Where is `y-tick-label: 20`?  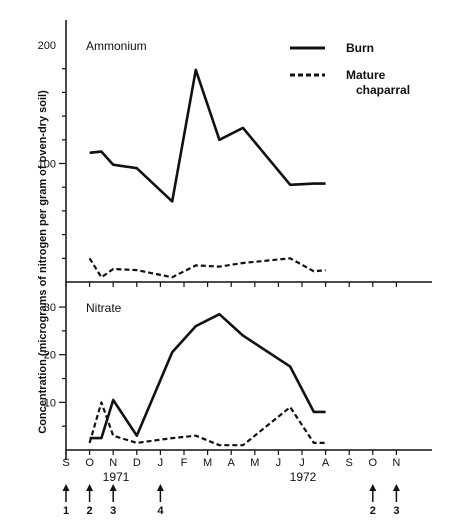 y-tick-label: 20 is located at coordinates (50, 356).